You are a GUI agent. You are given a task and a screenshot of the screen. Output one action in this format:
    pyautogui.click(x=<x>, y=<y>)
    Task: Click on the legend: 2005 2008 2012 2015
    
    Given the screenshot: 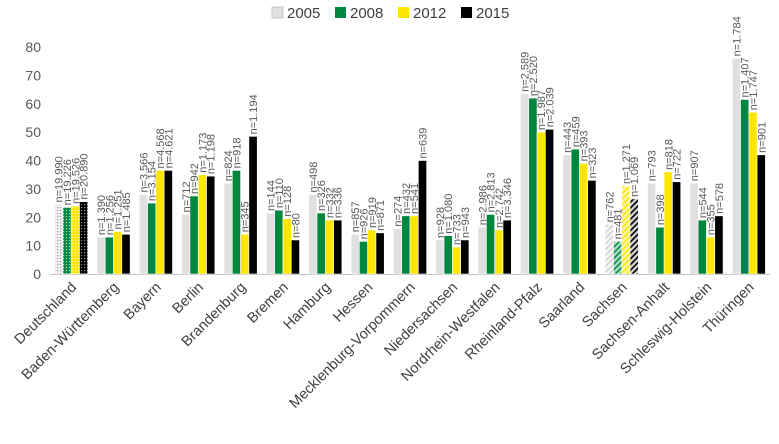 What is the action you would take?
    pyautogui.click(x=390, y=13)
    